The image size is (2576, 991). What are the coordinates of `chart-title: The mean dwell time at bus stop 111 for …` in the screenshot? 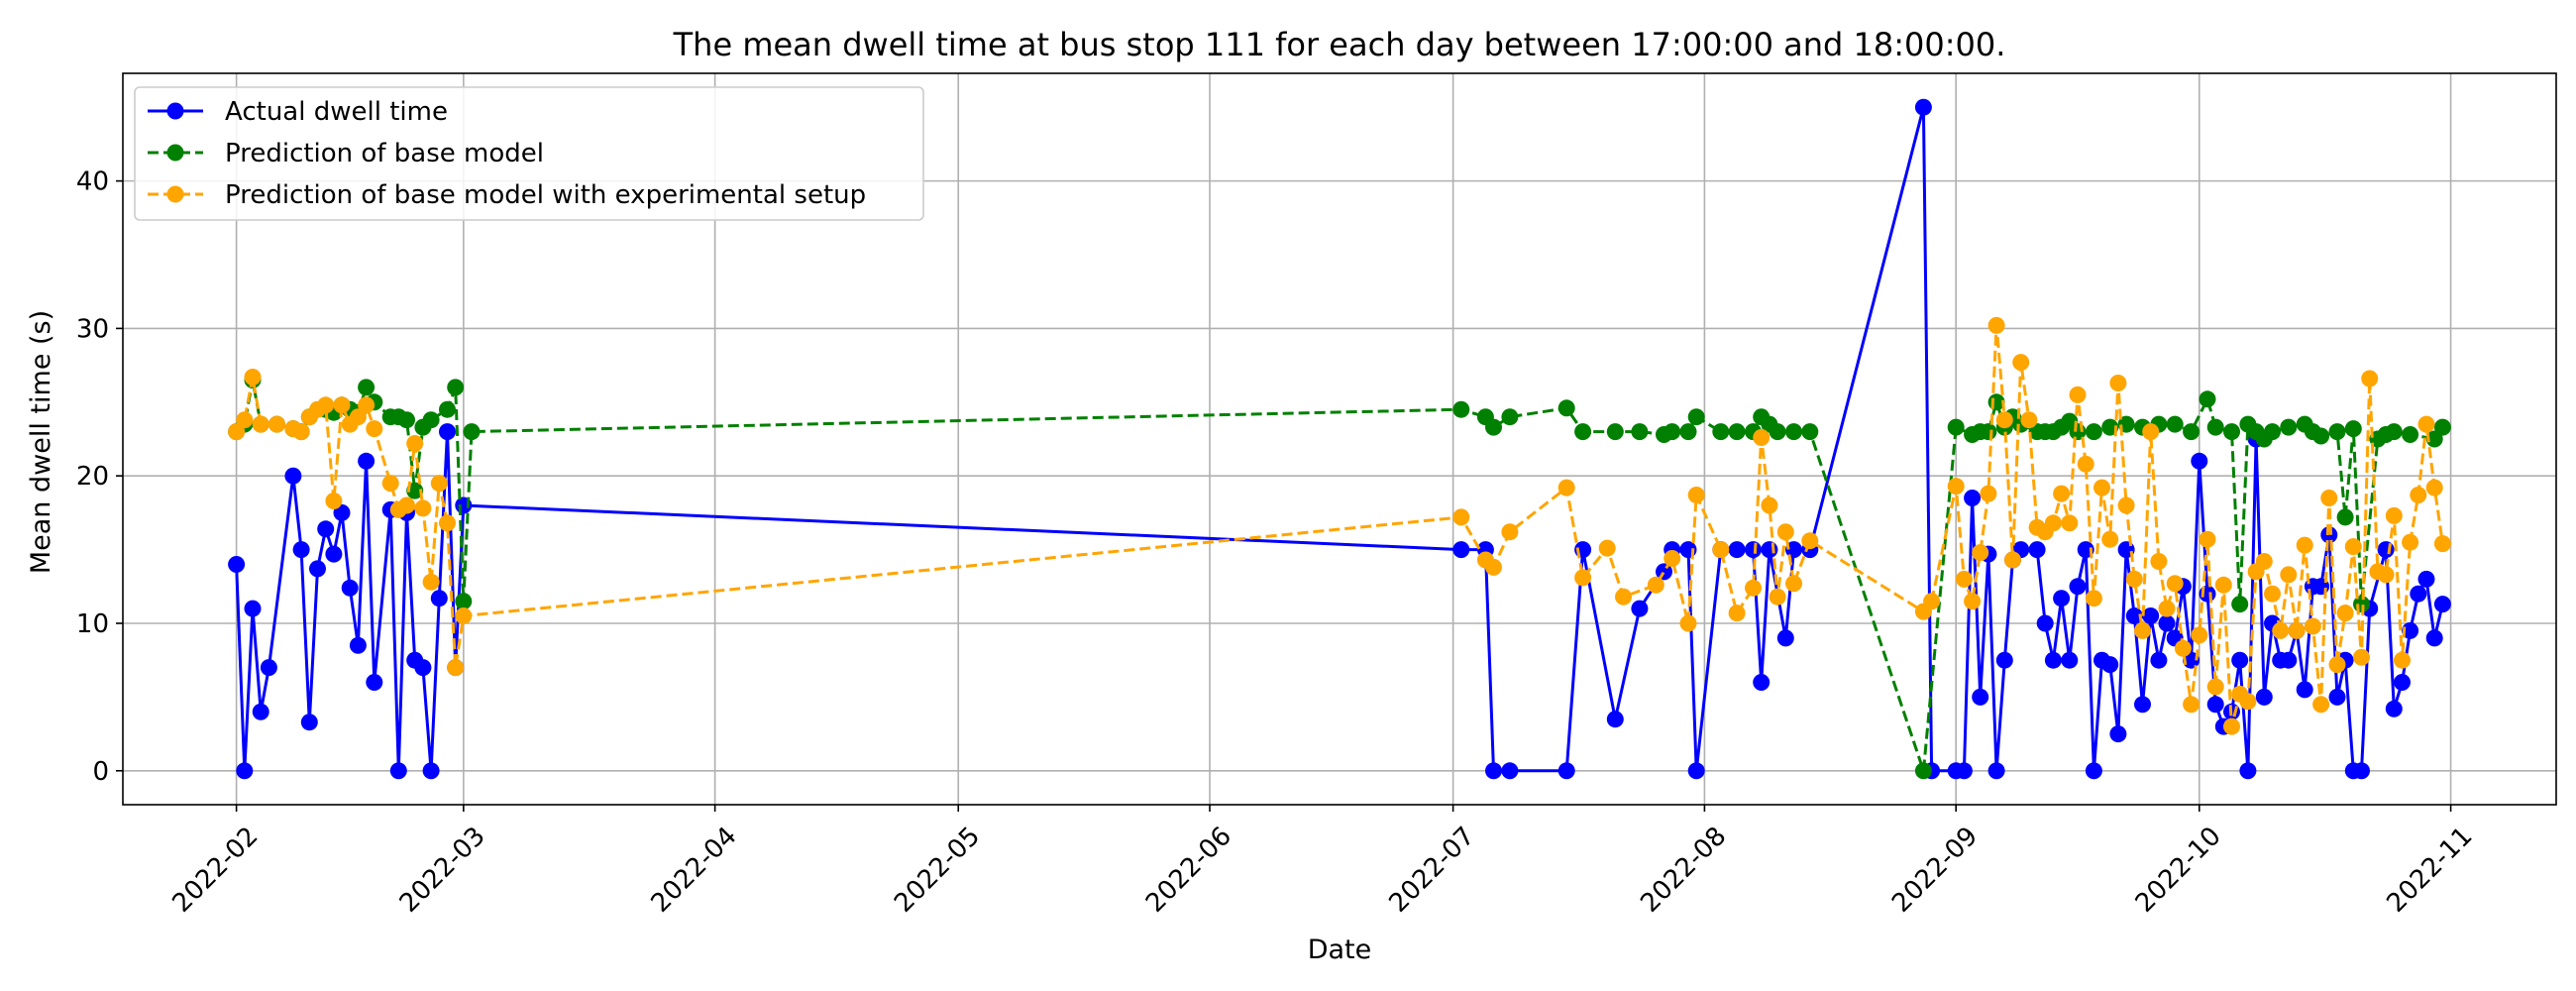 It's located at (1339, 44).